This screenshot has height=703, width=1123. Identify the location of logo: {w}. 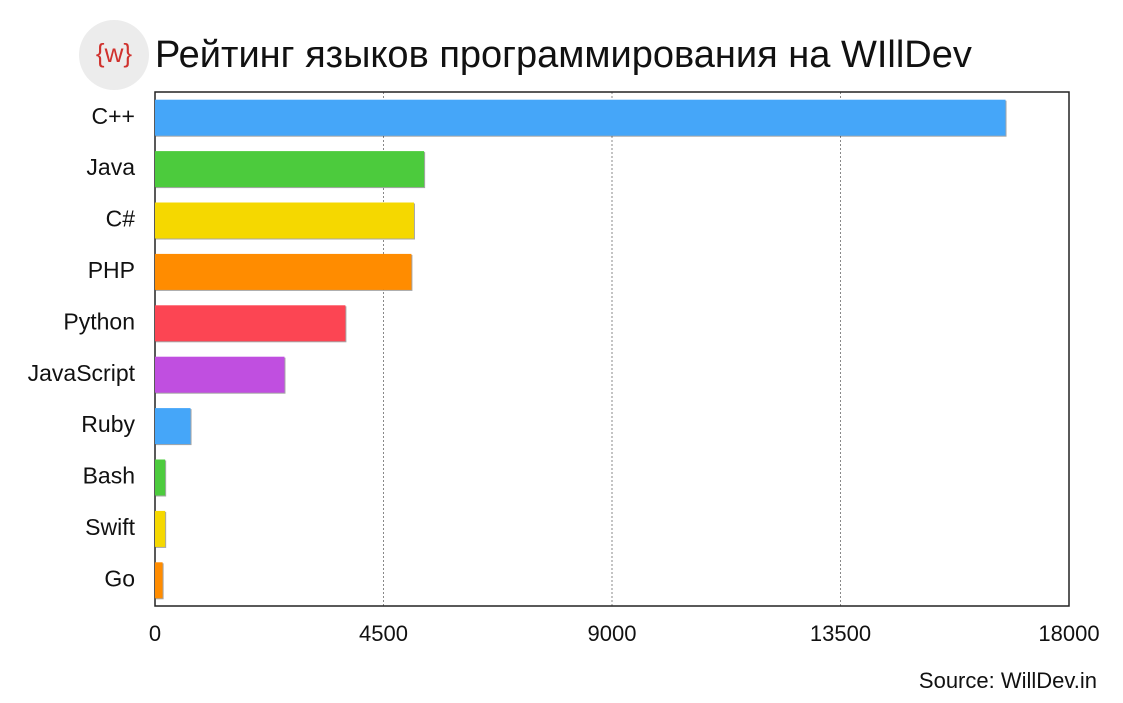
(114, 53).